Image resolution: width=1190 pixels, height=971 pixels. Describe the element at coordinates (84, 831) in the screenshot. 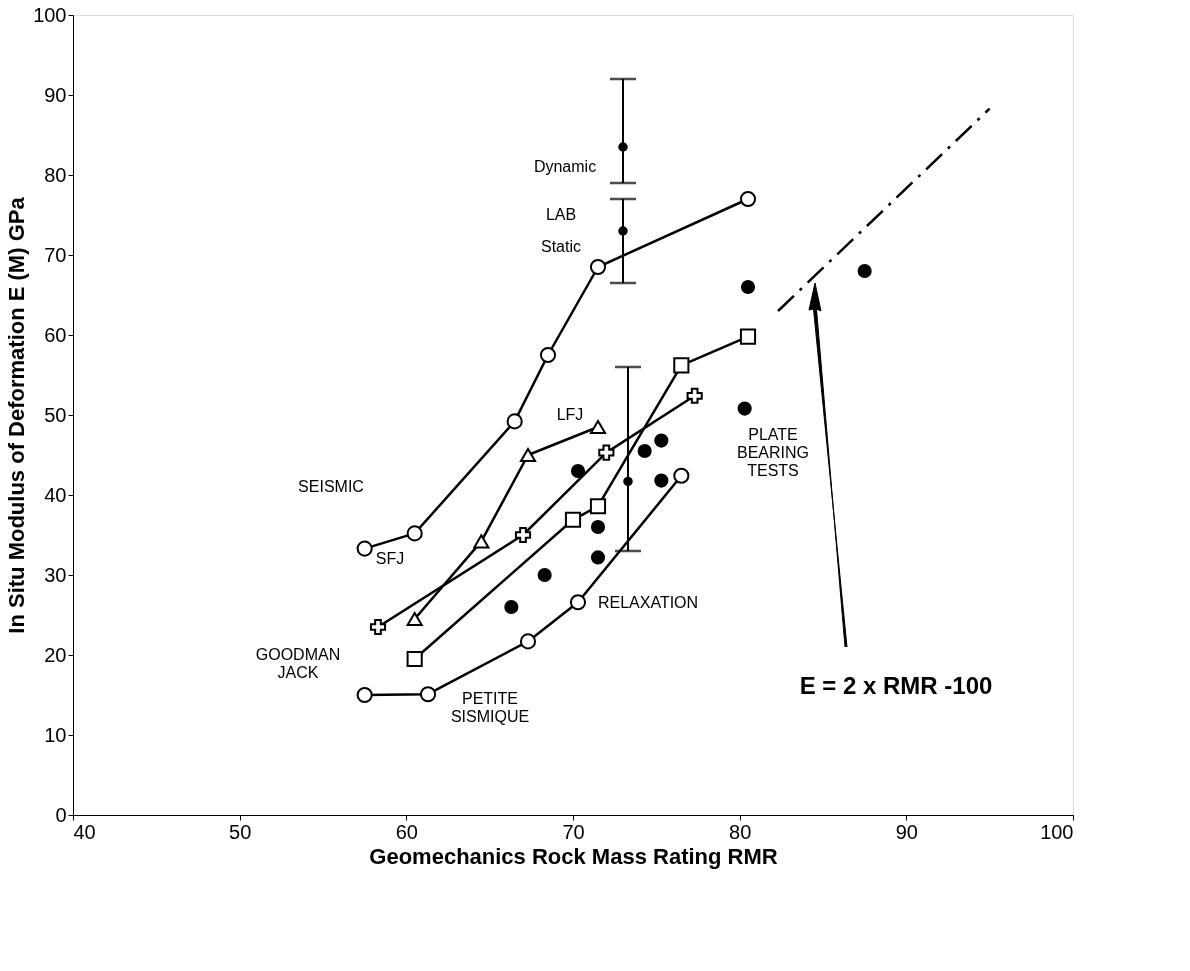

I see `x-tick-label: 40` at that location.